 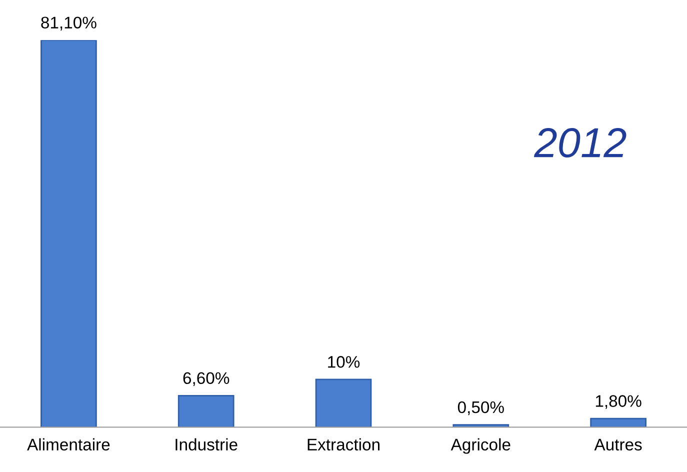 What do you see at coordinates (481, 408) in the screenshot?
I see `data-label: 0,50%` at bounding box center [481, 408].